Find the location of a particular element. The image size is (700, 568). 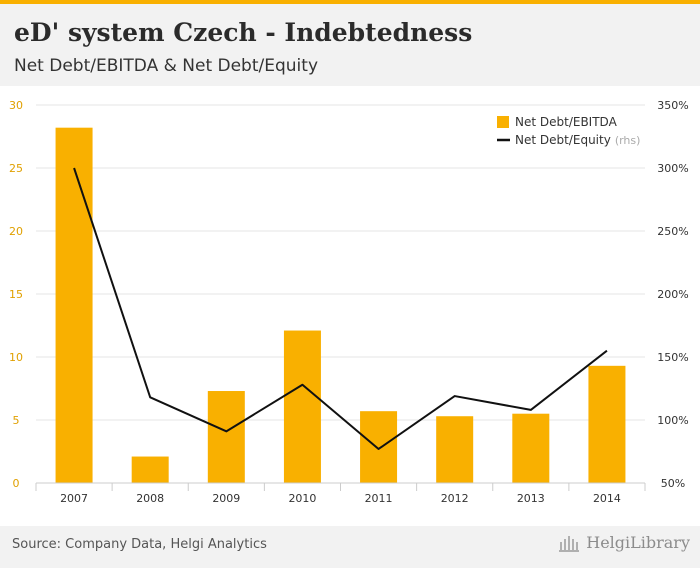

y-left-tick-label: 5 is located at coordinates (16, 420).